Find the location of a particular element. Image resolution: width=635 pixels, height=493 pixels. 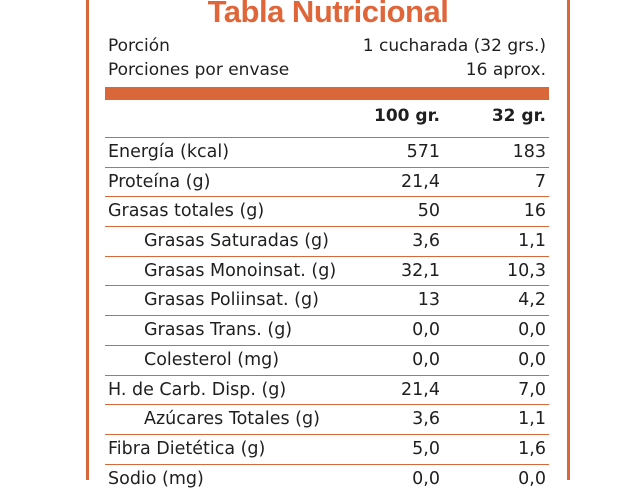

label-border-left is located at coordinates (87, 240).